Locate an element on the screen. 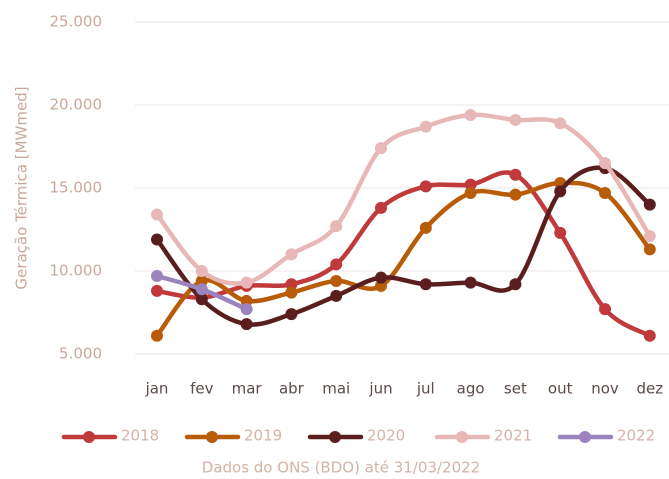 The width and height of the screenshot is (669, 479). x-tick-label: out is located at coordinates (560, 389).